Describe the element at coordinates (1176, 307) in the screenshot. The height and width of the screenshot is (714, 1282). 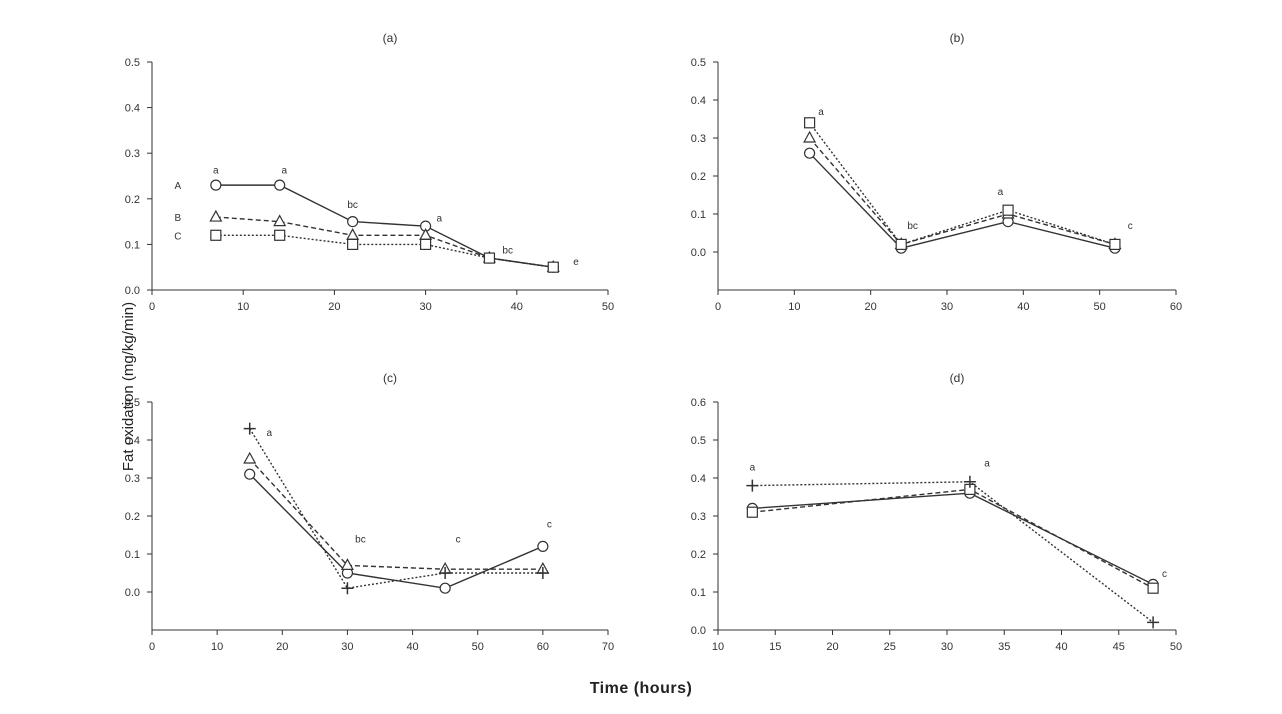
I see `x-tick-label: 60` at that location.